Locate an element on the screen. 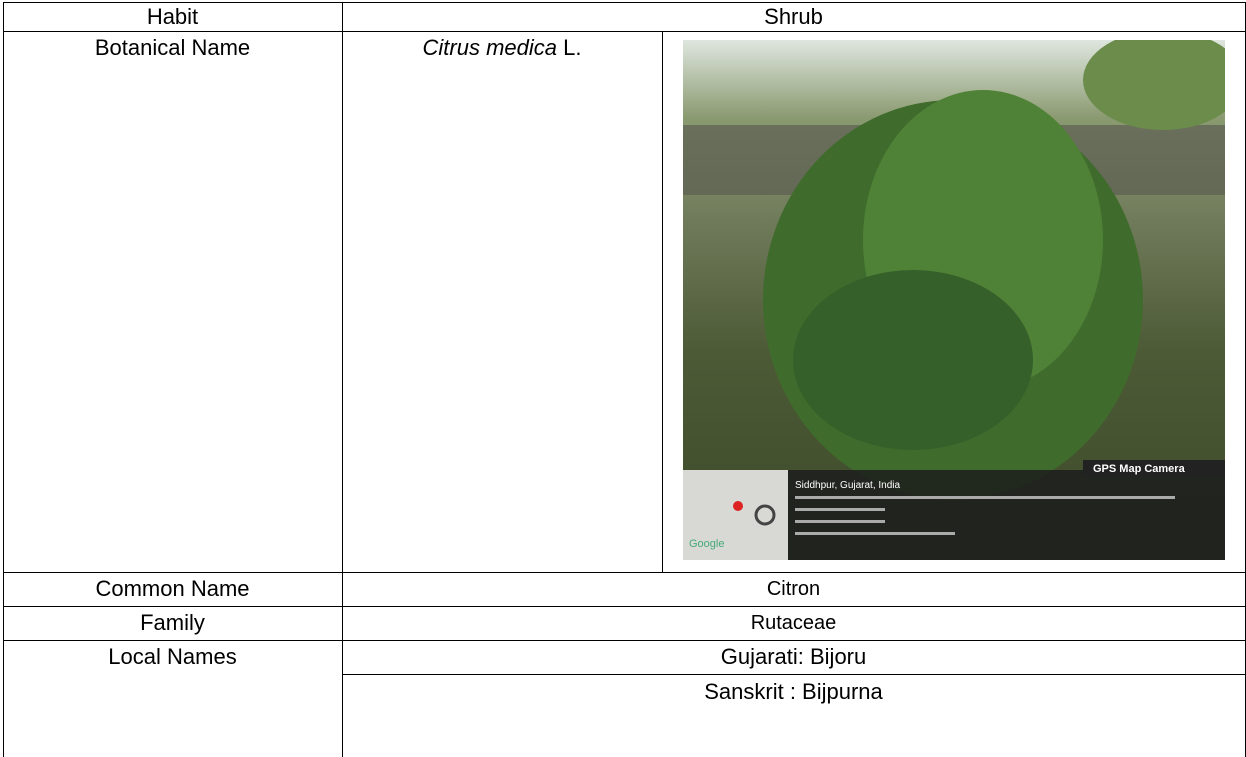  species: Citrus medica is located at coordinates (489, 47).